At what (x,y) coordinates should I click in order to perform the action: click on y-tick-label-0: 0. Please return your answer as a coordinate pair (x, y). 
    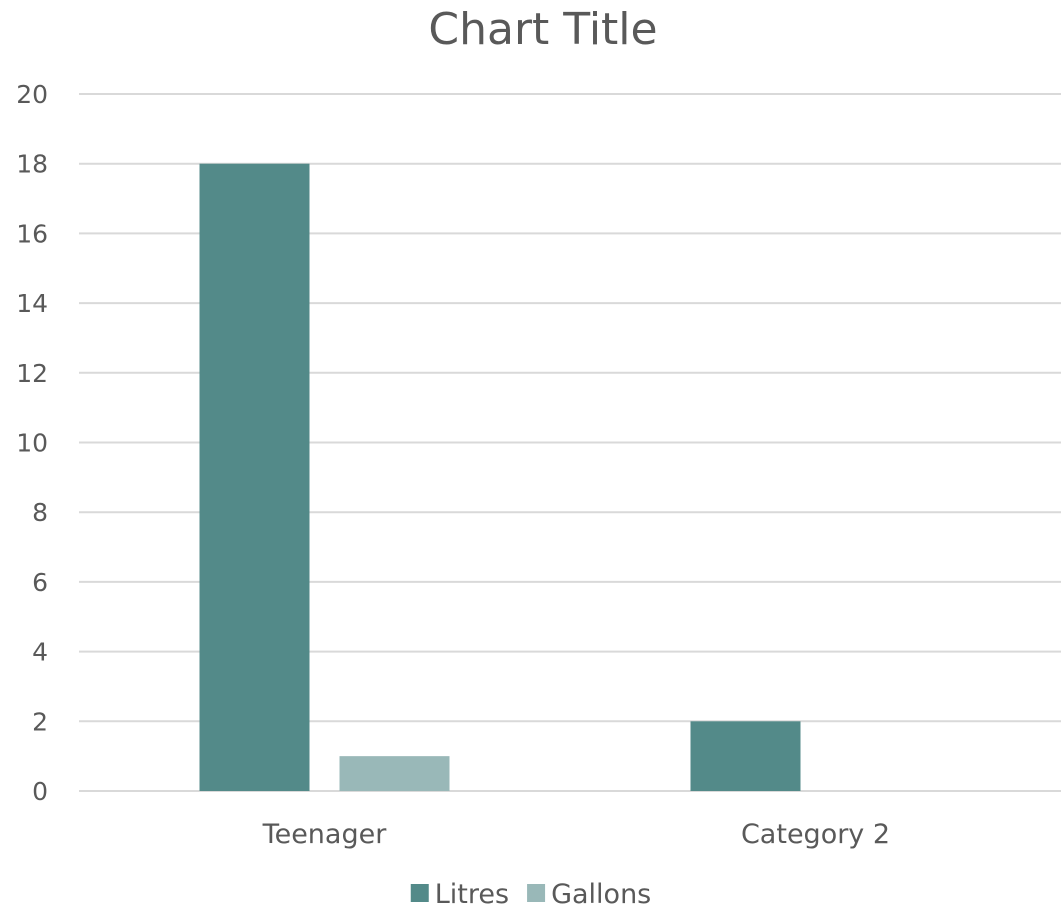
    Looking at the image, I should click on (40, 791).